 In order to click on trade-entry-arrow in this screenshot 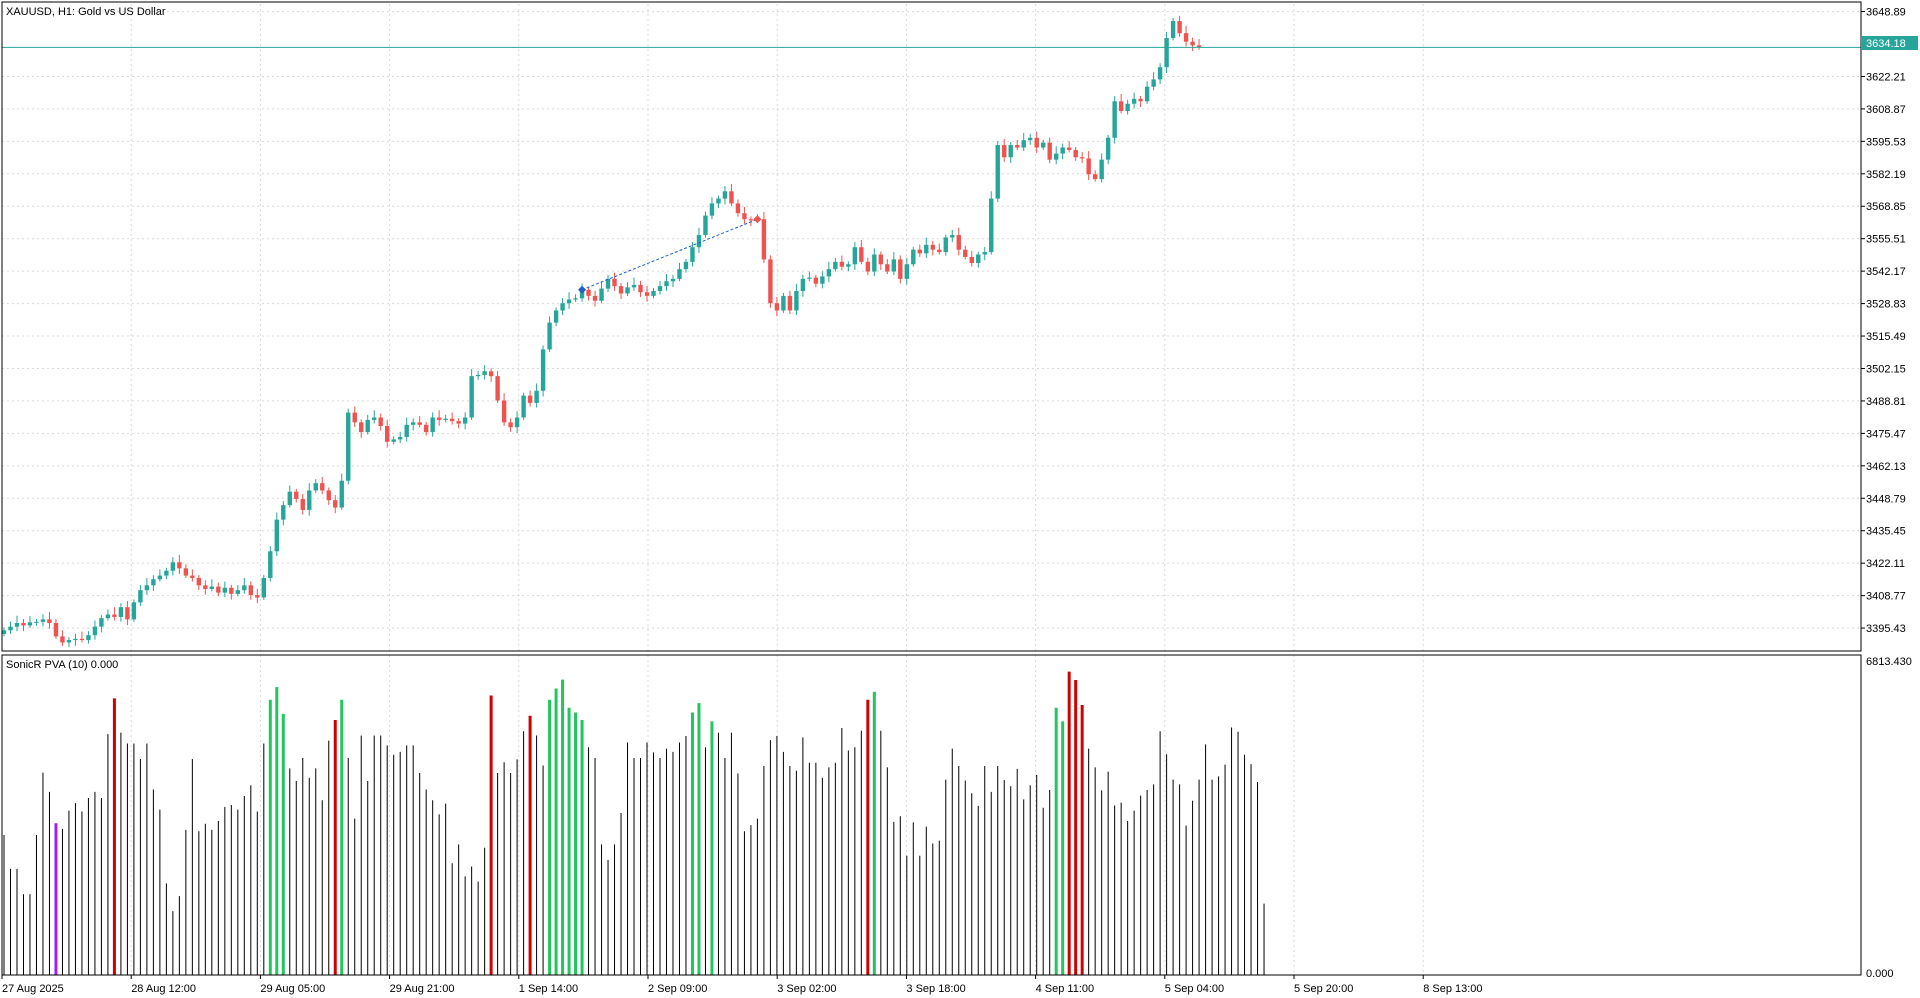, I will do `click(582, 289)`.